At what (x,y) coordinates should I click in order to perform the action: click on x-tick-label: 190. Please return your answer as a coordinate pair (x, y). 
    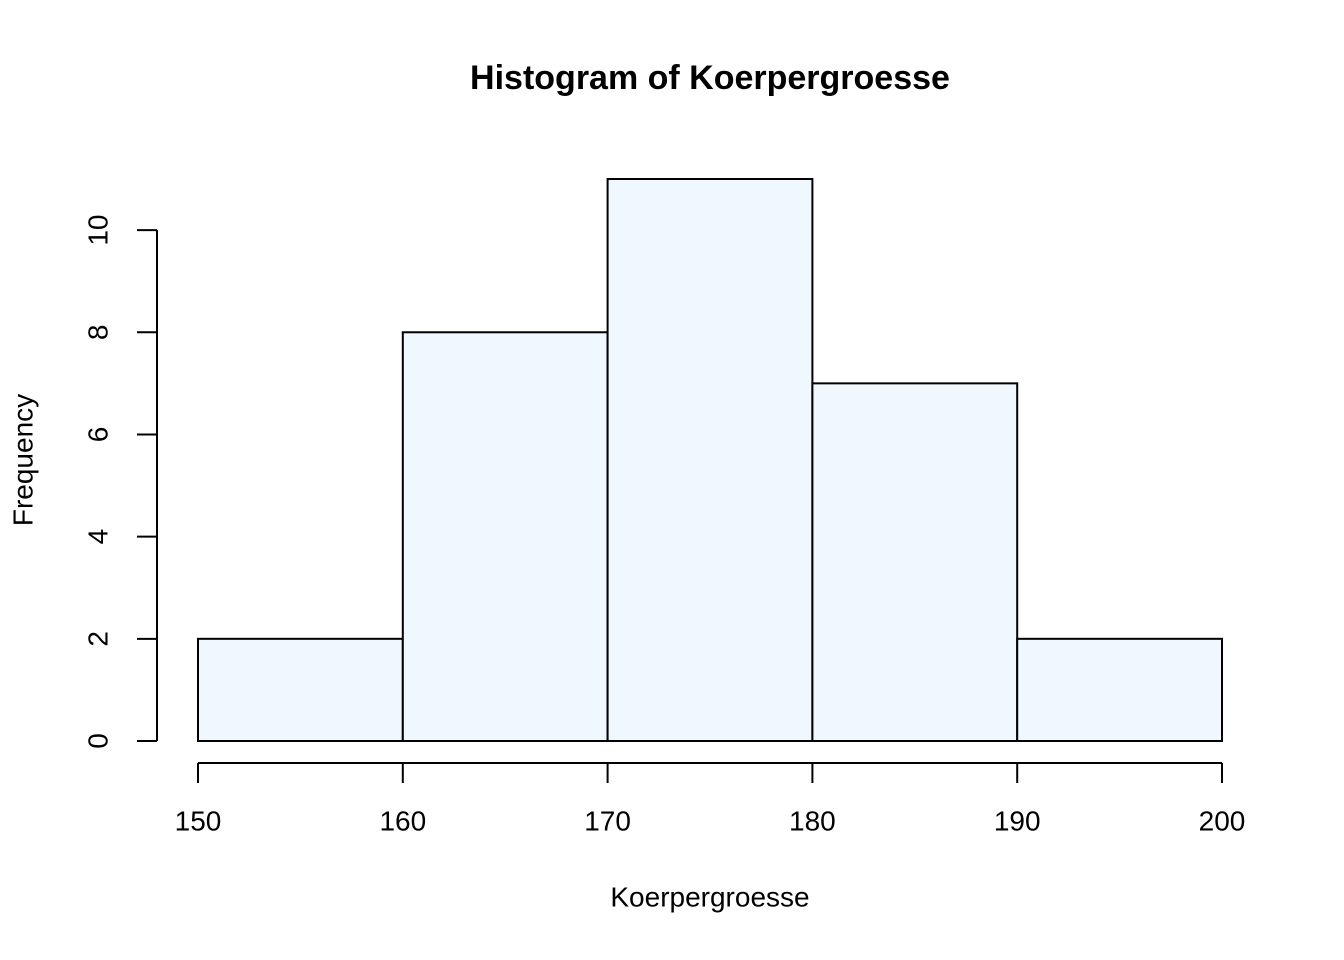
    Looking at the image, I should click on (1017, 820).